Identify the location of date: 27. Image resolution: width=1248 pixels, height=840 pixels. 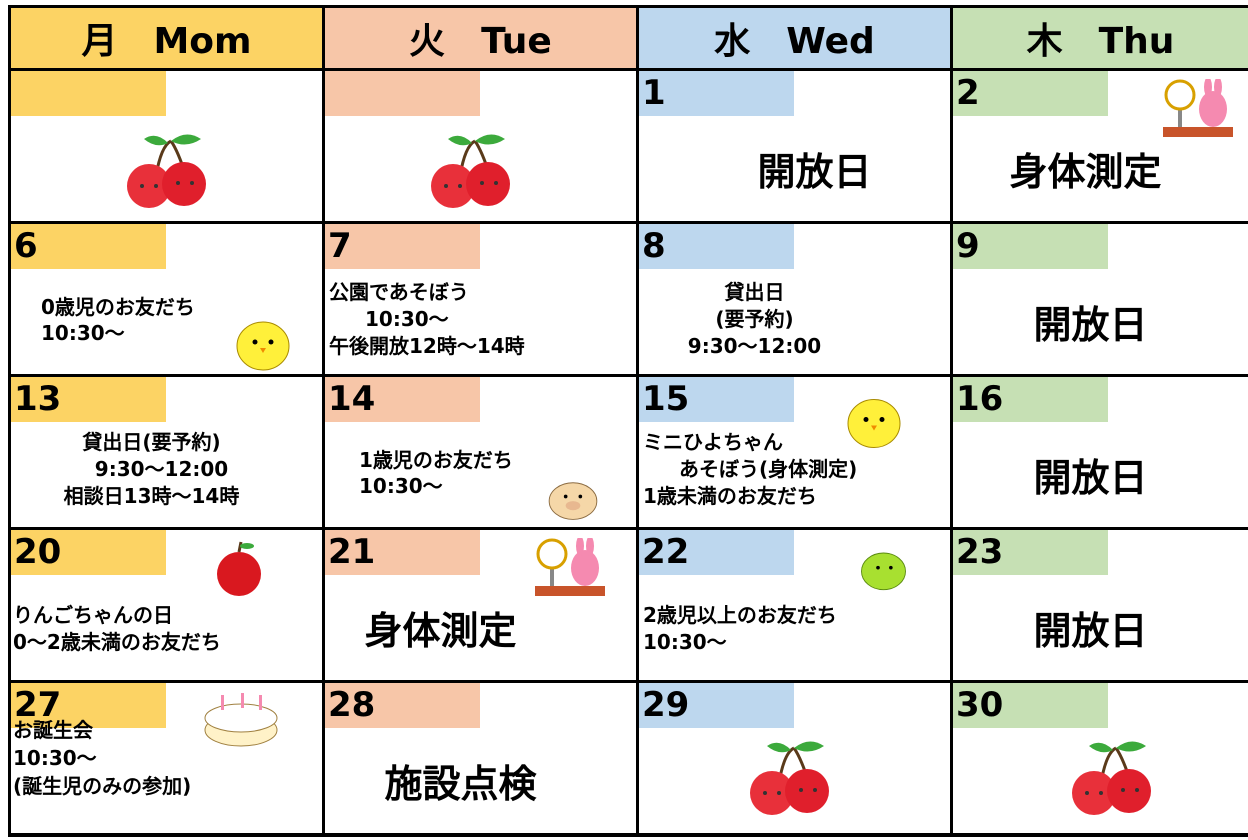
(88, 705).